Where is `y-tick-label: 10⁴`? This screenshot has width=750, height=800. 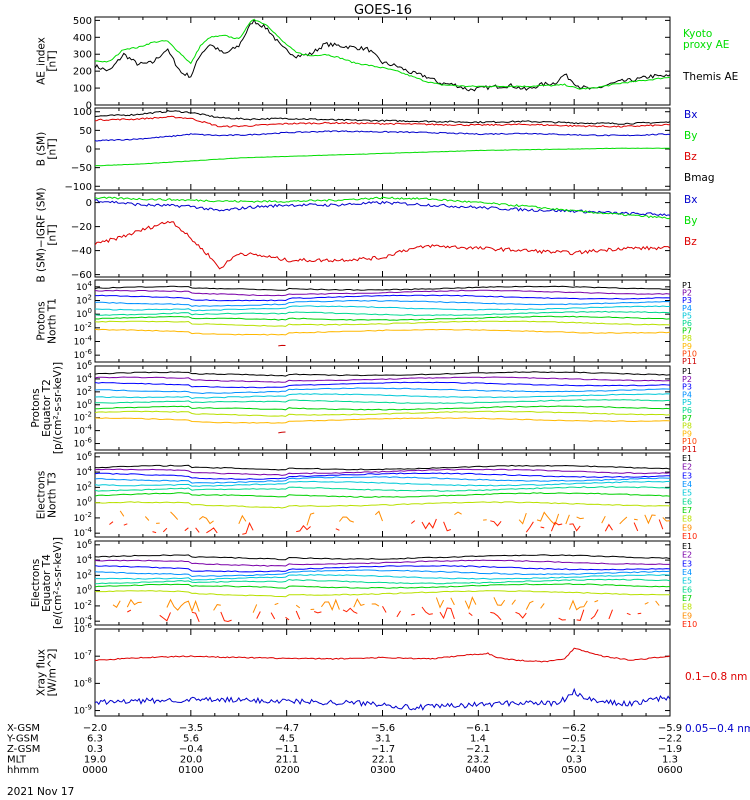 y-tick-label: 10⁴ is located at coordinates (84, 559).